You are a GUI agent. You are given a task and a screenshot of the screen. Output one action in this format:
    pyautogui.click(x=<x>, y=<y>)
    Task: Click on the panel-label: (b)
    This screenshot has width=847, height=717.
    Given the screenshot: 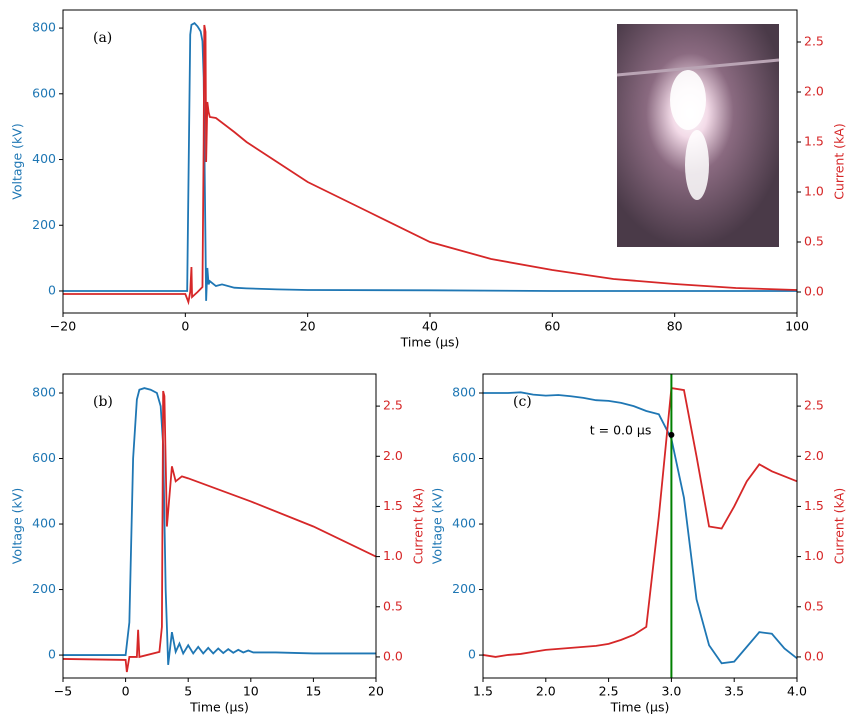 What is the action you would take?
    pyautogui.click(x=103, y=402)
    